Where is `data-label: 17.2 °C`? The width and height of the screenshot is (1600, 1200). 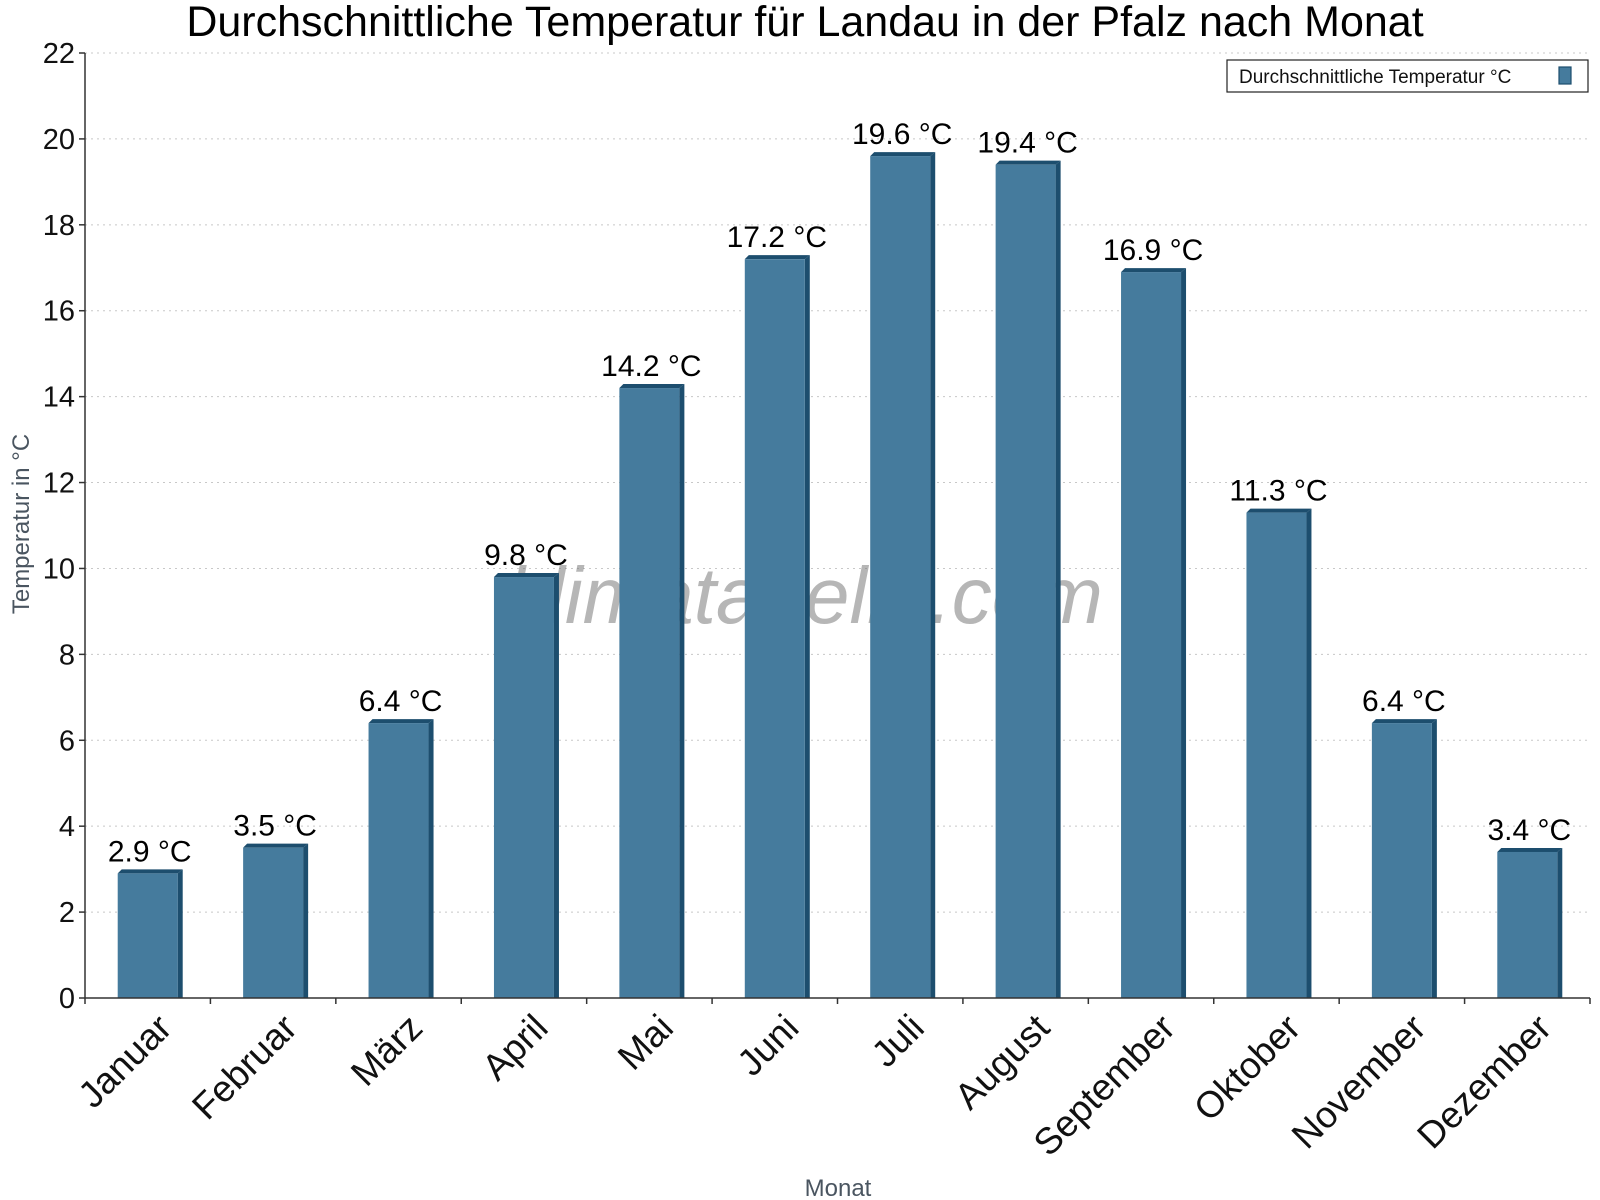
data-label: 17.2 °C is located at coordinates (777, 237).